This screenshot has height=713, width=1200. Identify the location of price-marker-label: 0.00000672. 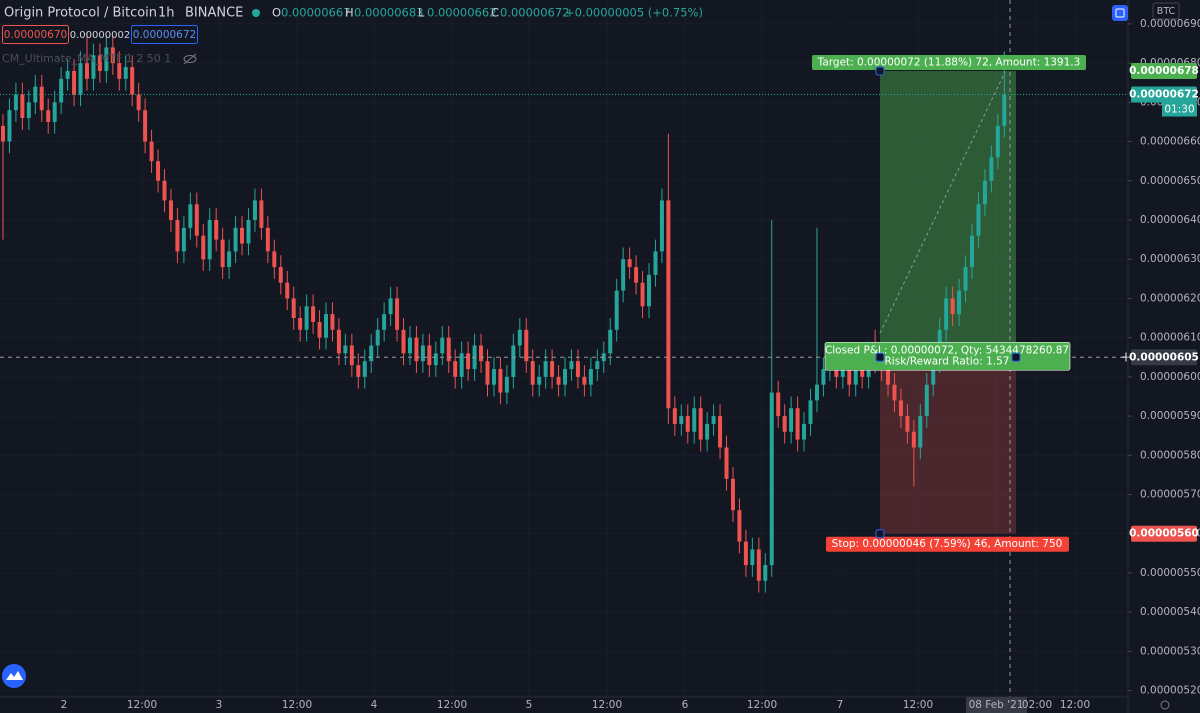
(1164, 95).